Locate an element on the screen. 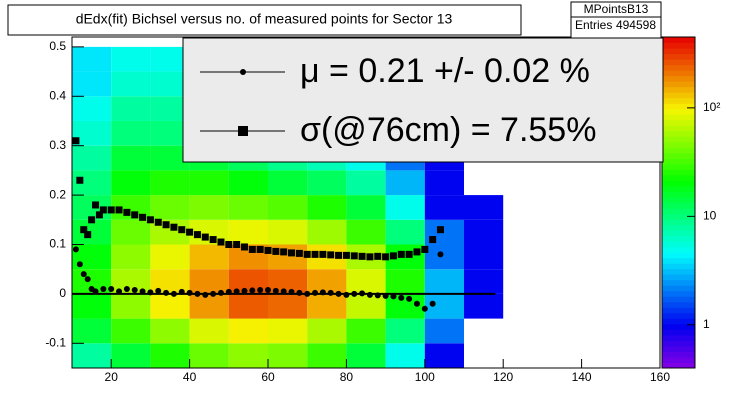 The width and height of the screenshot is (735, 413). legend-marker is located at coordinates (243, 131).